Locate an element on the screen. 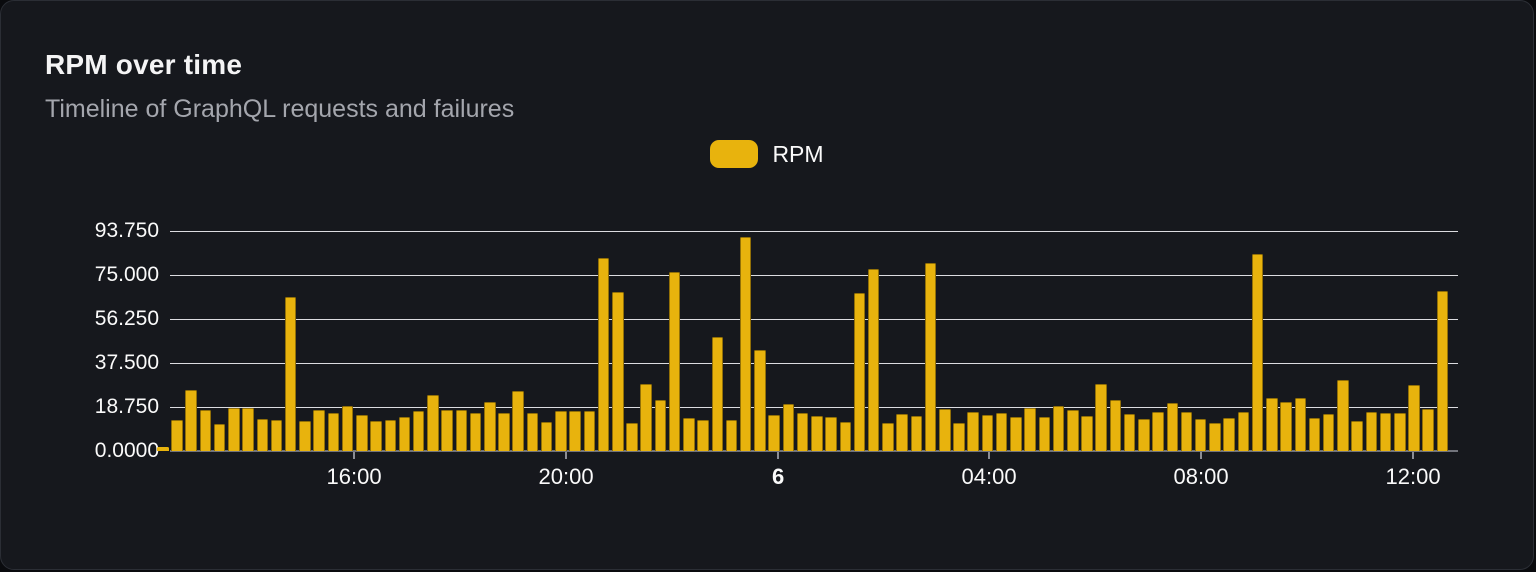  x-axis-tick-label: 6 is located at coordinates (778, 476).